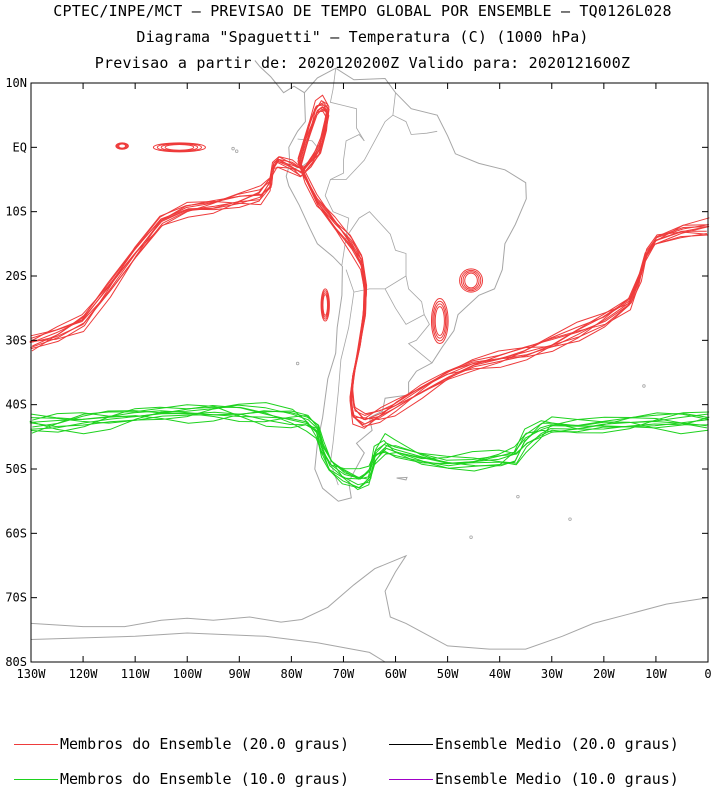 The image size is (725, 792). Describe the element at coordinates (188, 674) in the screenshot. I see `lon-label: 100W` at that location.